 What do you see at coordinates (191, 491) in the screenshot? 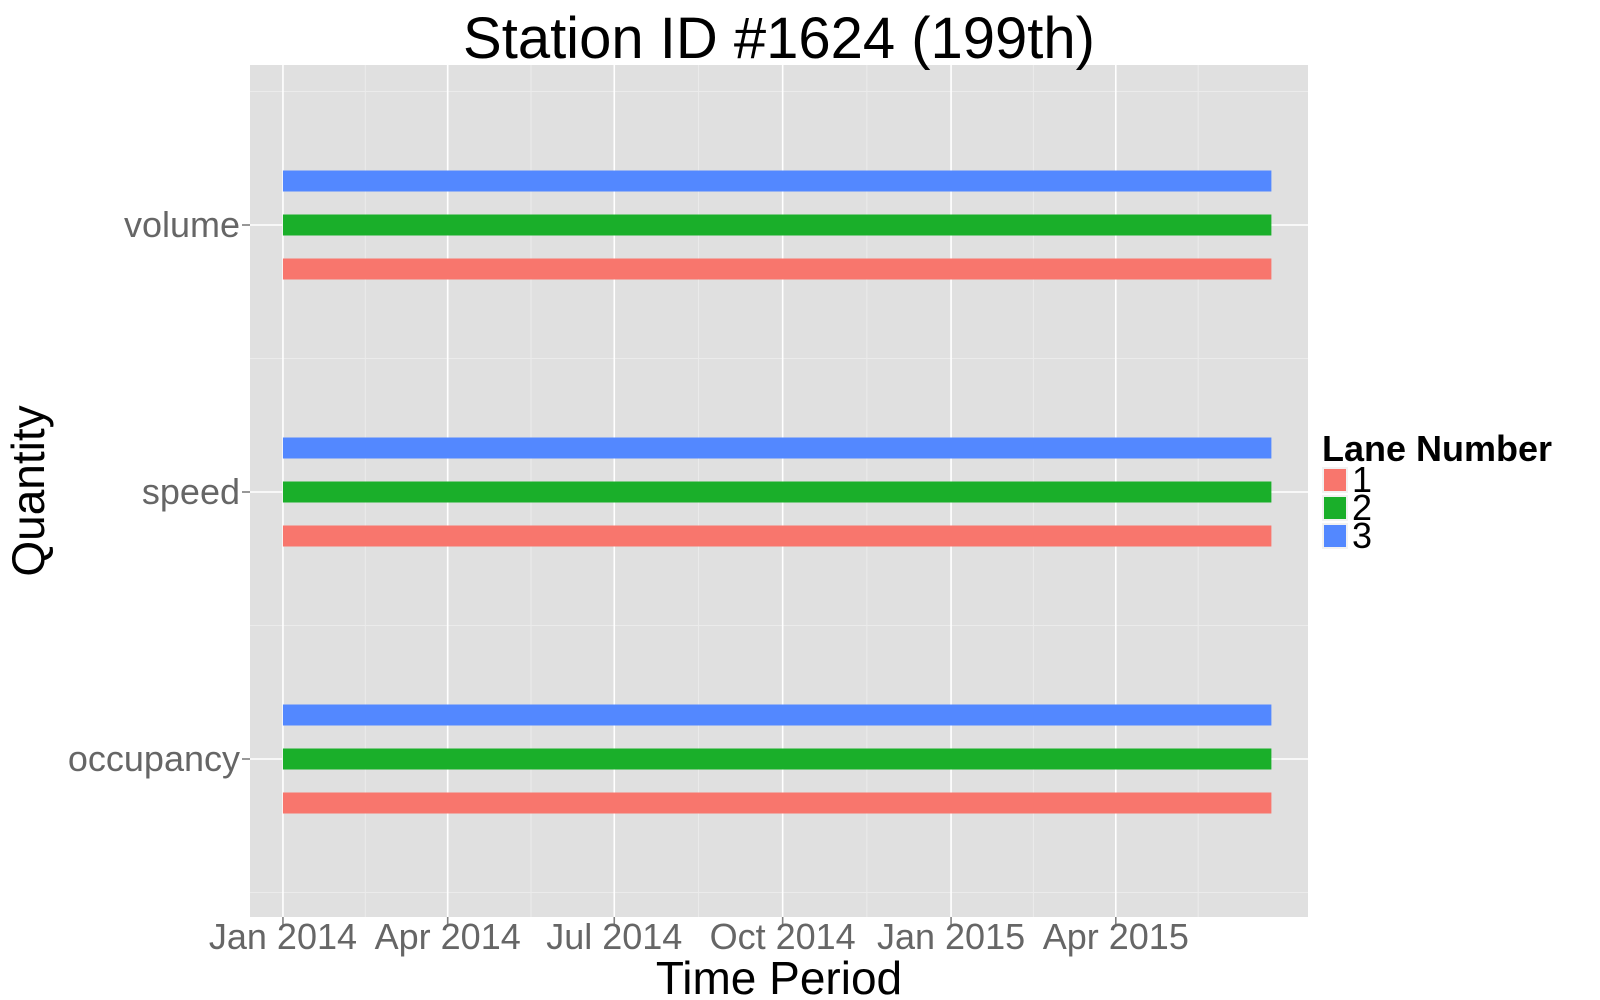
I see `y-tick-label: speed` at bounding box center [191, 491].